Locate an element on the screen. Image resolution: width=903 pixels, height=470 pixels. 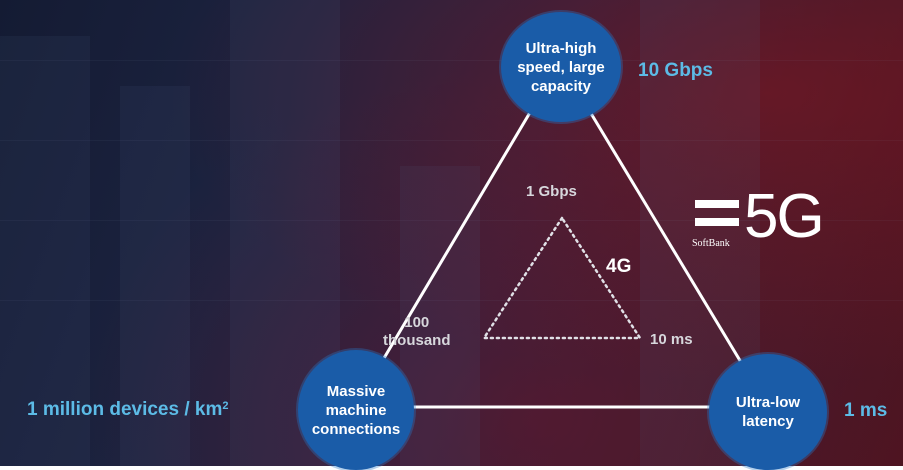
softbank-wordmark: SoftBank is located at coordinates (711, 243).